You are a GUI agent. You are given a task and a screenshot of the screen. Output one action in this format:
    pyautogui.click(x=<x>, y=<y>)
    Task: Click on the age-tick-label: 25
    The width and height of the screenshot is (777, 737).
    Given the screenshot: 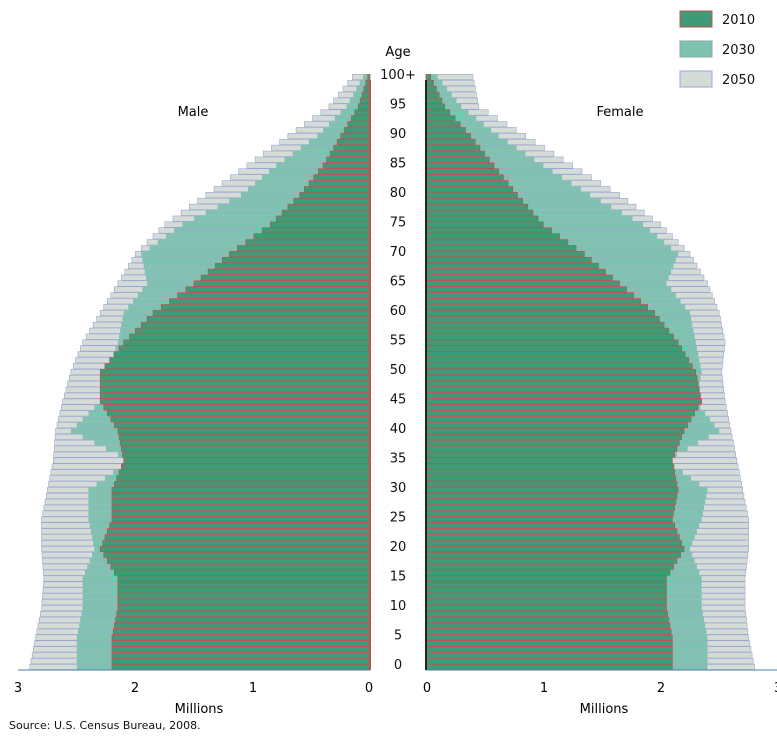 What is the action you would take?
    pyautogui.click(x=398, y=518)
    